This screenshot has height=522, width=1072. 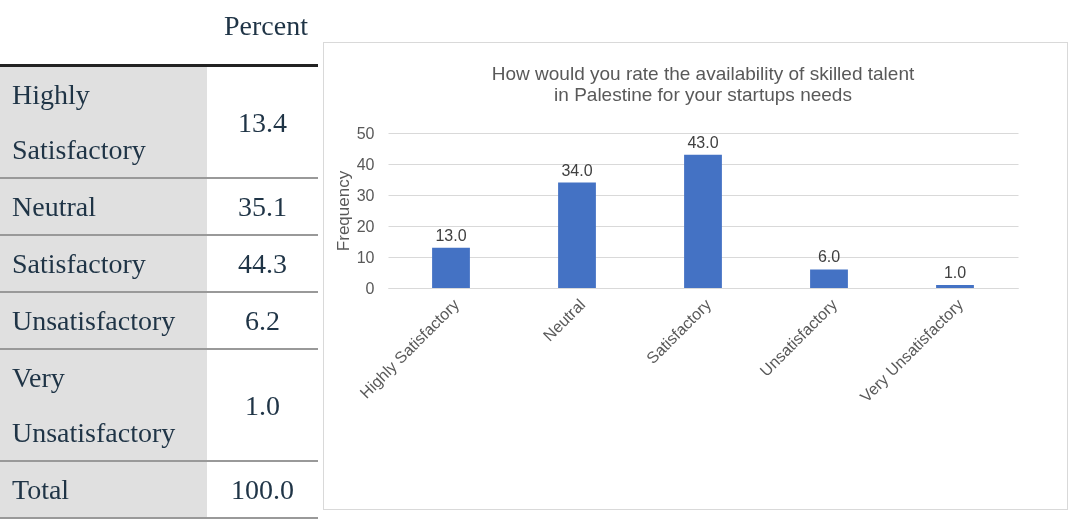 What do you see at coordinates (262, 489) in the screenshot?
I see `data-label: 100.0` at bounding box center [262, 489].